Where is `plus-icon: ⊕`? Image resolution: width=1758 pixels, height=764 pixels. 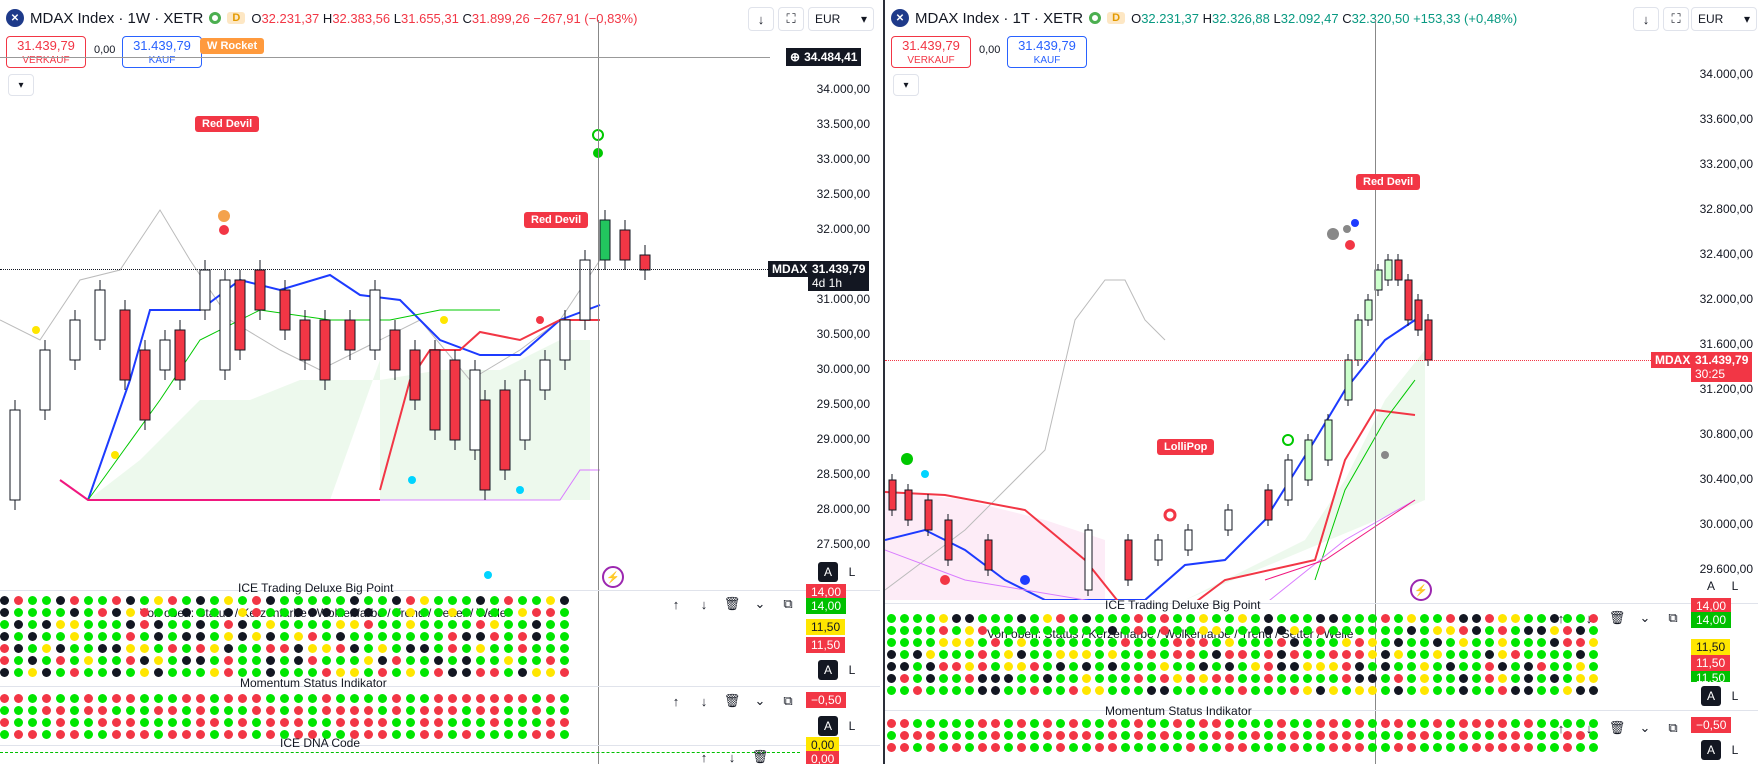
plus-icon: ⊕ is located at coordinates (795, 57).